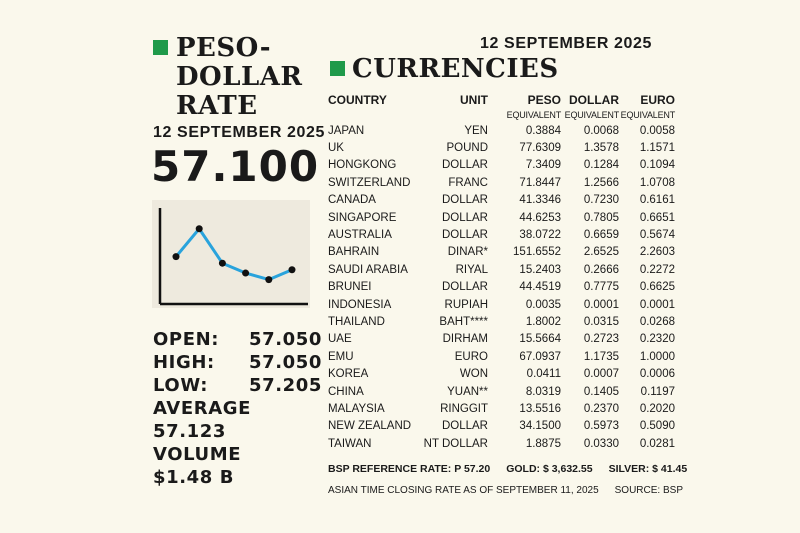 This screenshot has width=800, height=533. I want to click on cell-euro: 0.6625, so click(657, 287).